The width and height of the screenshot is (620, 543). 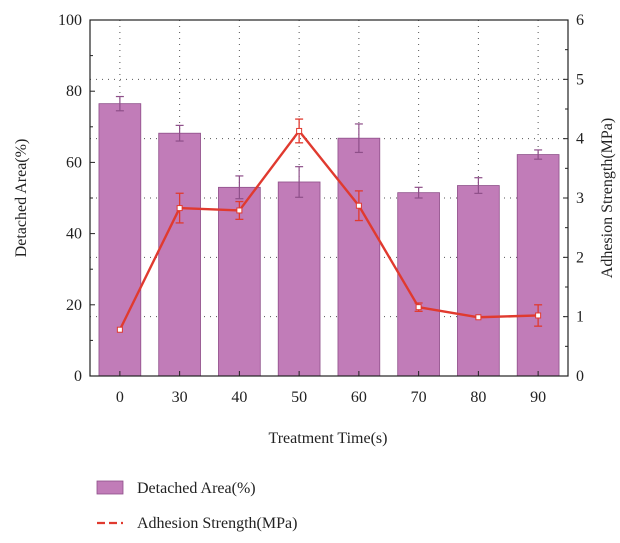 I want to click on x-tick-label: 60, so click(x=359, y=397).